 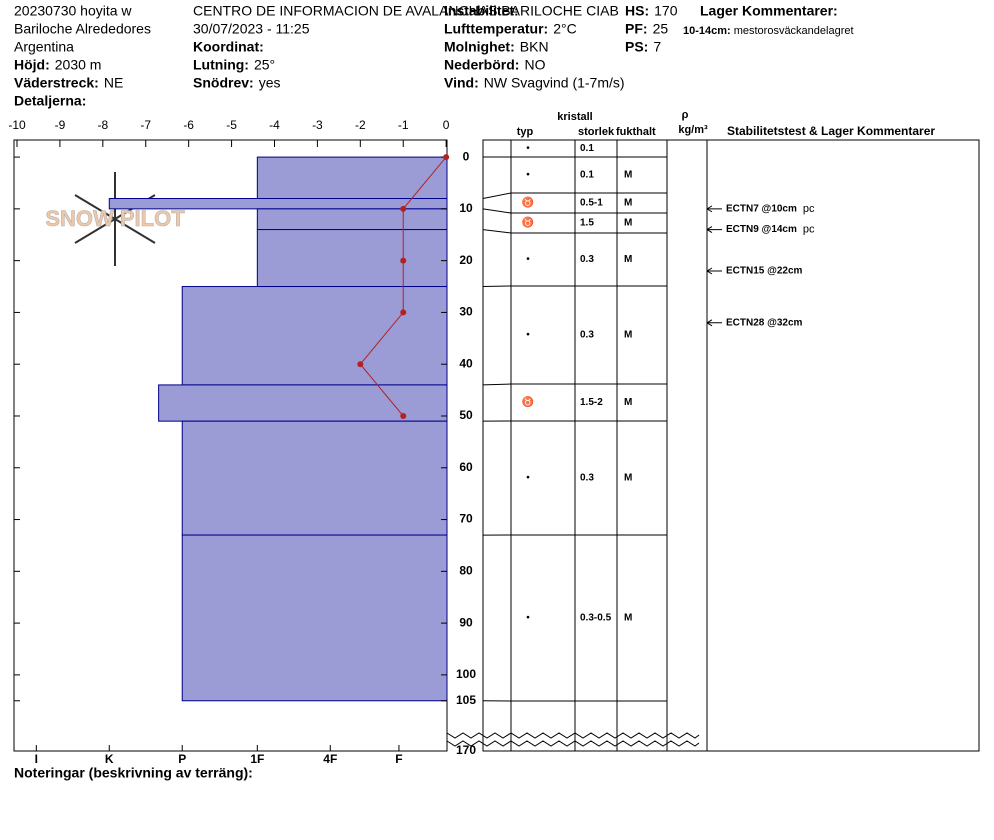 I want to click on field-label: PF:, so click(x=636, y=29).